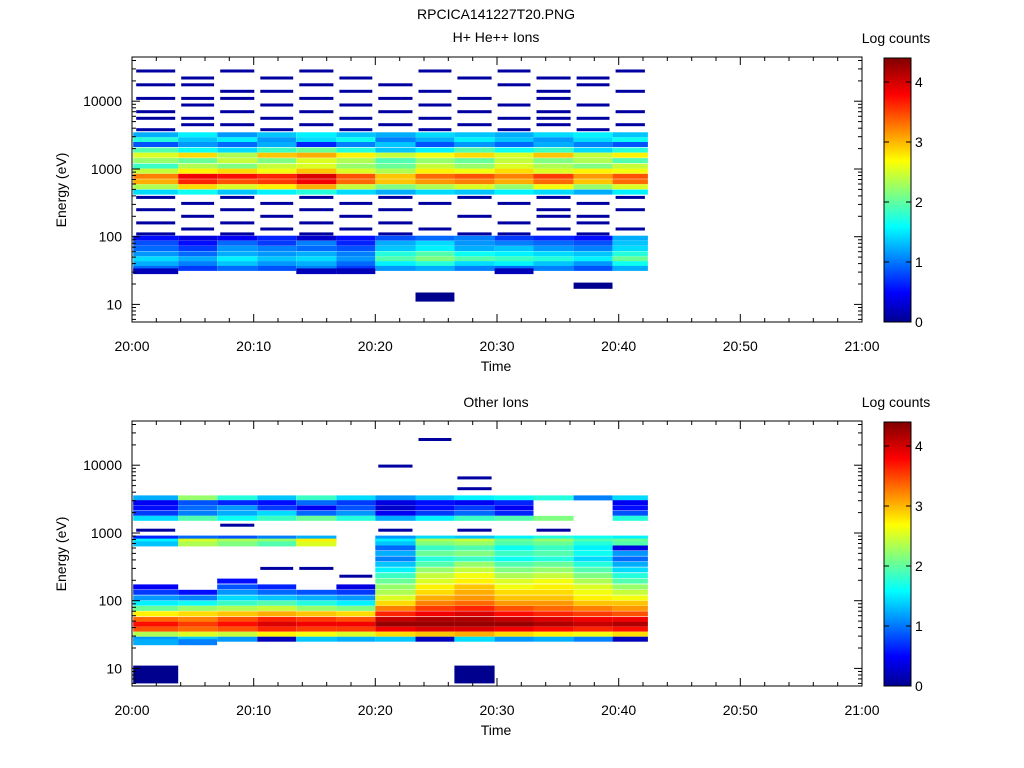  What do you see at coordinates (618, 710) in the screenshot?
I see `x-tick-label: 20:40` at bounding box center [618, 710].